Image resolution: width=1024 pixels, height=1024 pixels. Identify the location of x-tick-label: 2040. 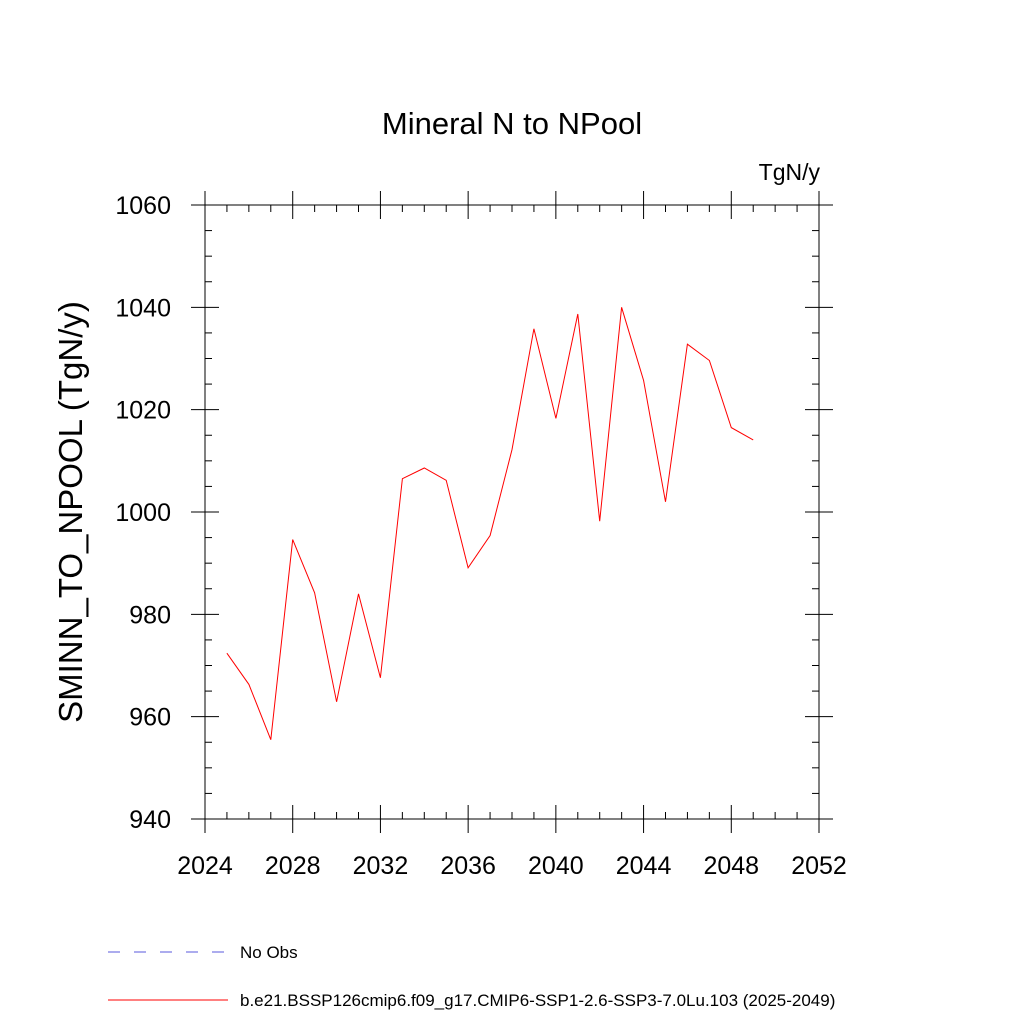
(556, 866).